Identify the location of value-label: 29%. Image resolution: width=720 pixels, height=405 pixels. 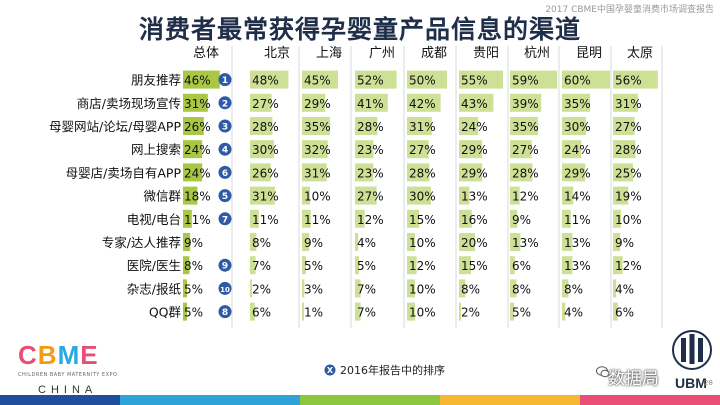
(317, 104).